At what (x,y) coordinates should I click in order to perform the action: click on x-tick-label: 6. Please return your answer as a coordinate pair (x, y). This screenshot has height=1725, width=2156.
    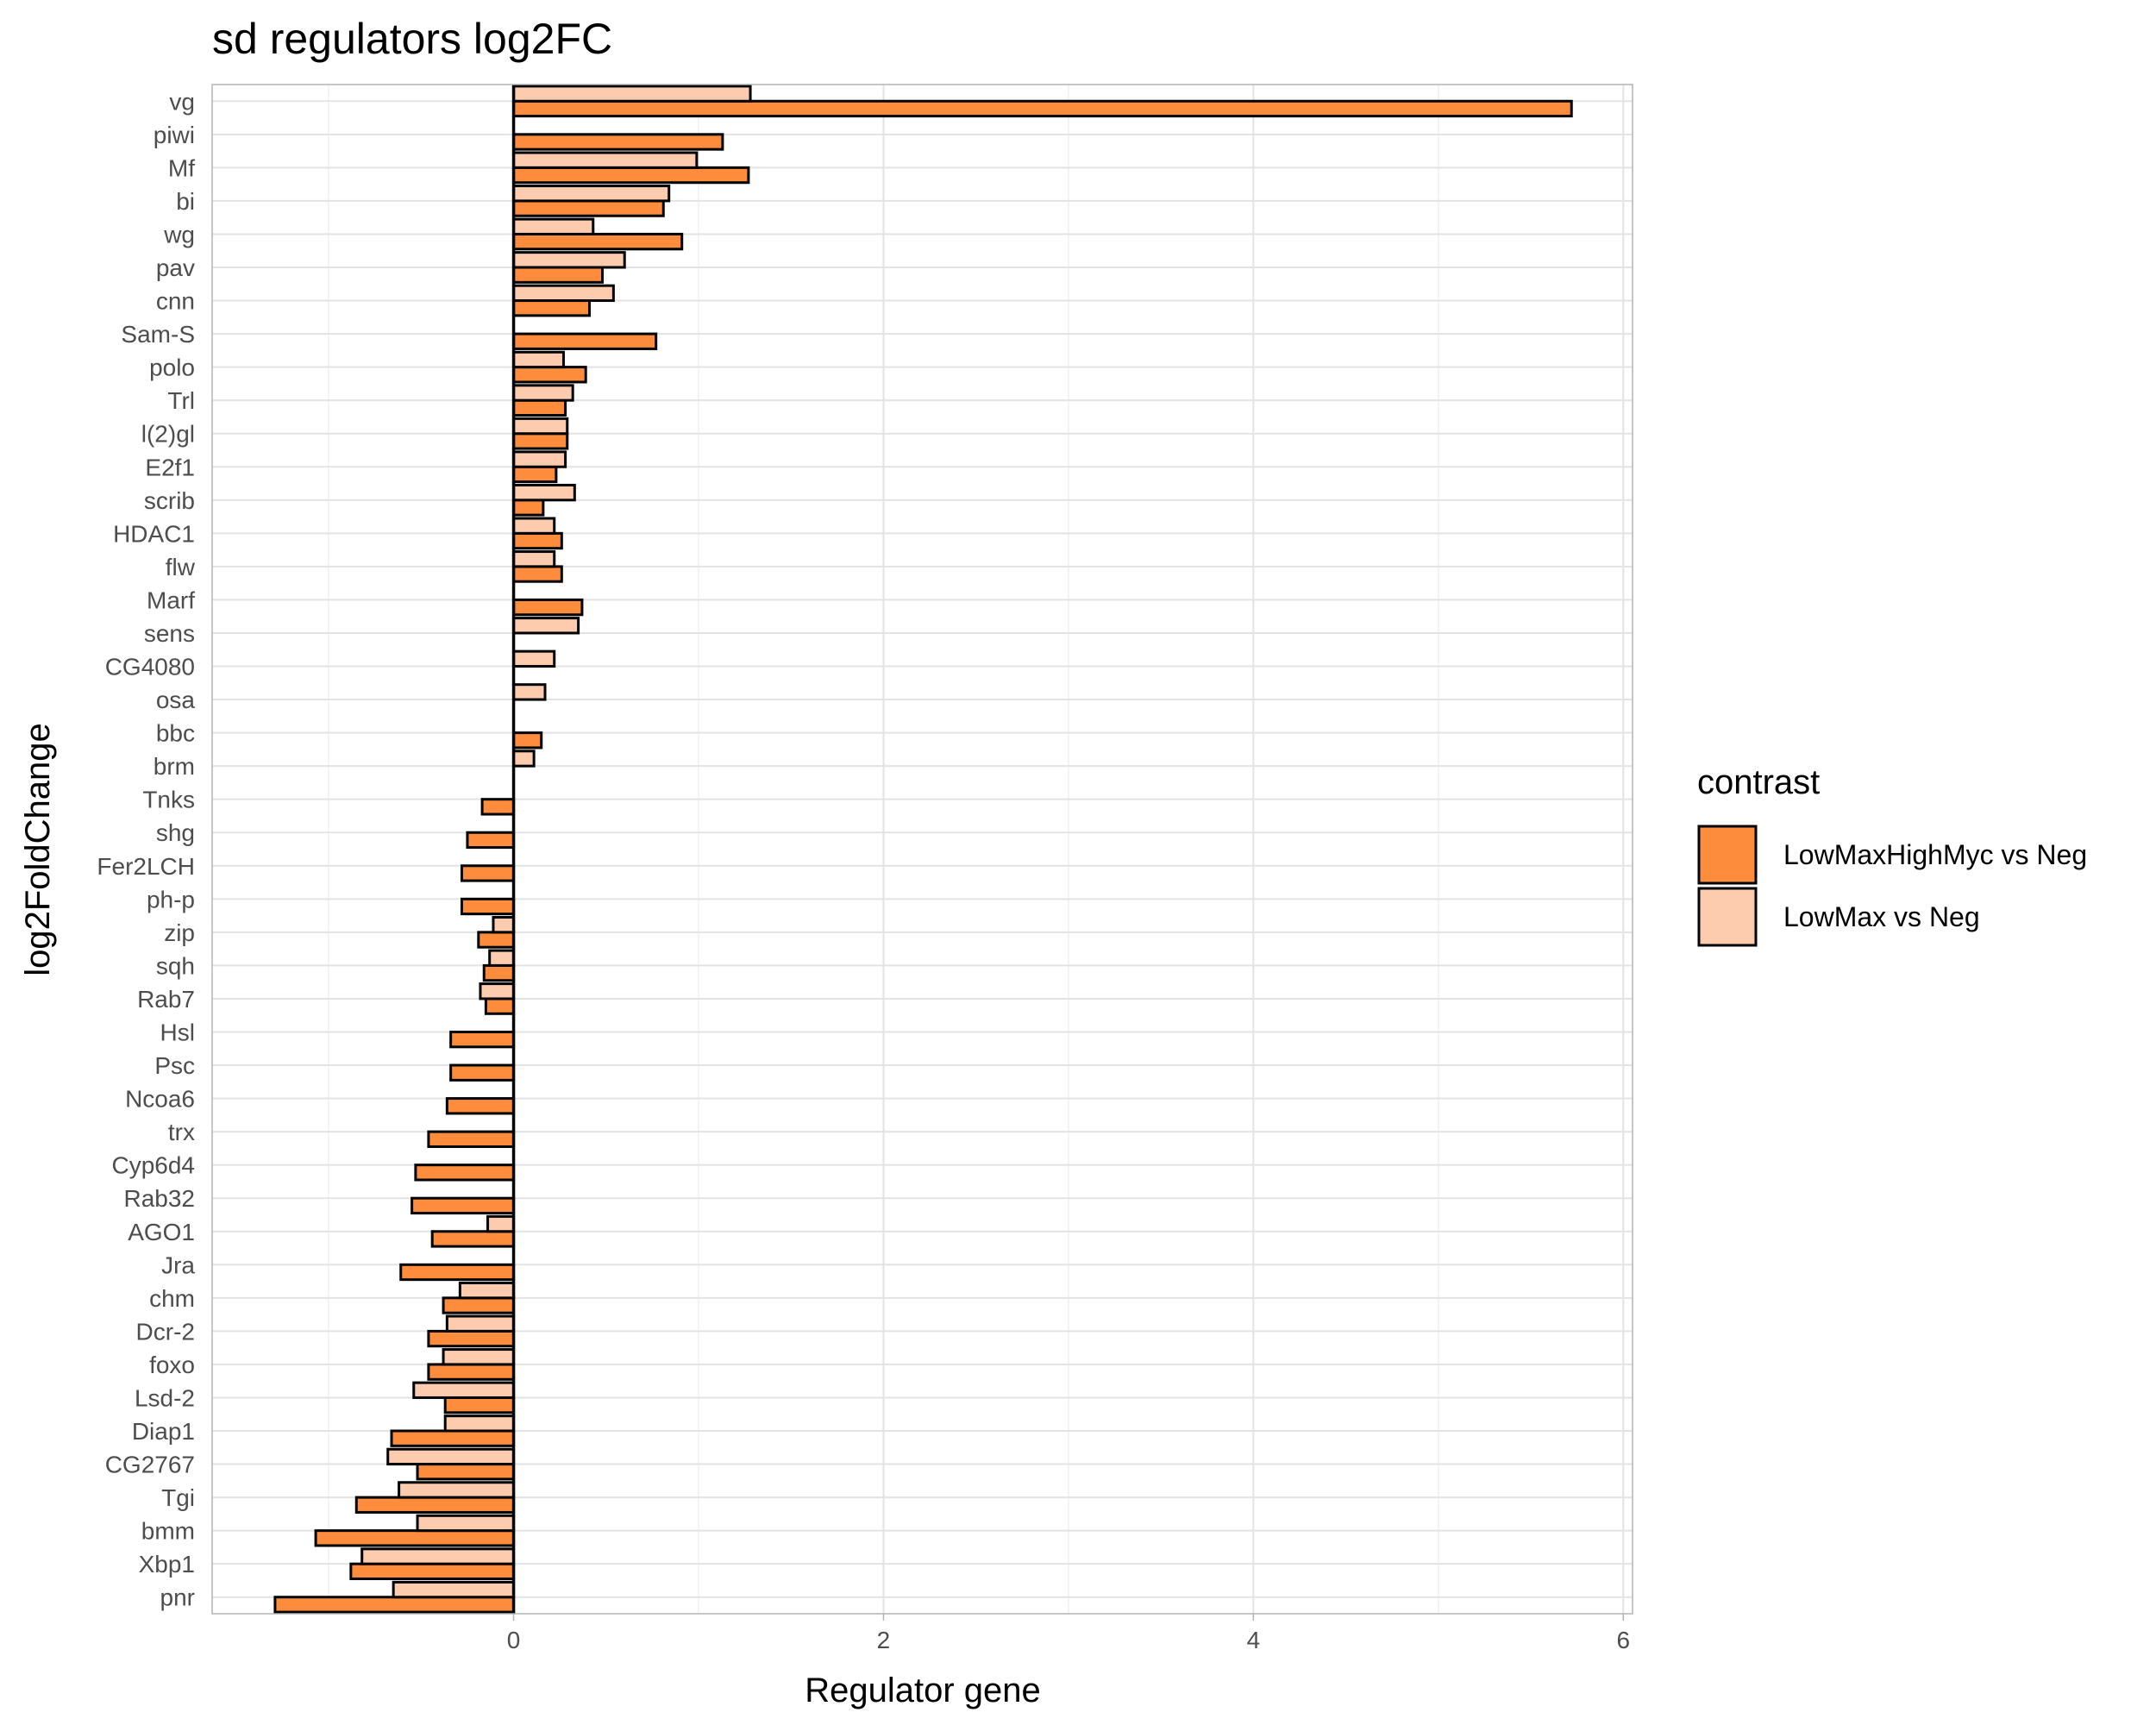
    Looking at the image, I should click on (1623, 1640).